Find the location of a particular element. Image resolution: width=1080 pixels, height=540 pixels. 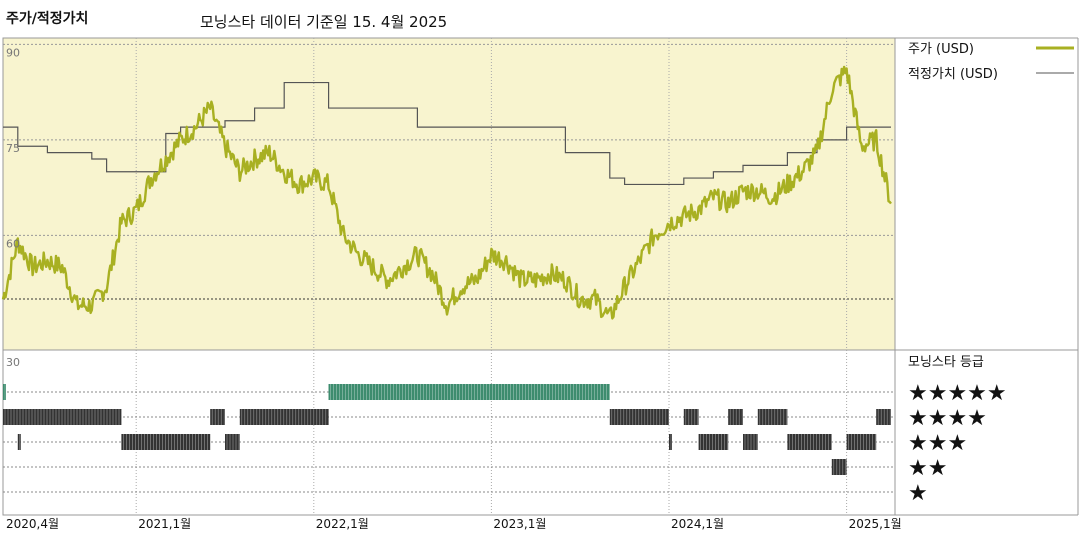

x-tick-label: 2020,4월 is located at coordinates (32, 524).